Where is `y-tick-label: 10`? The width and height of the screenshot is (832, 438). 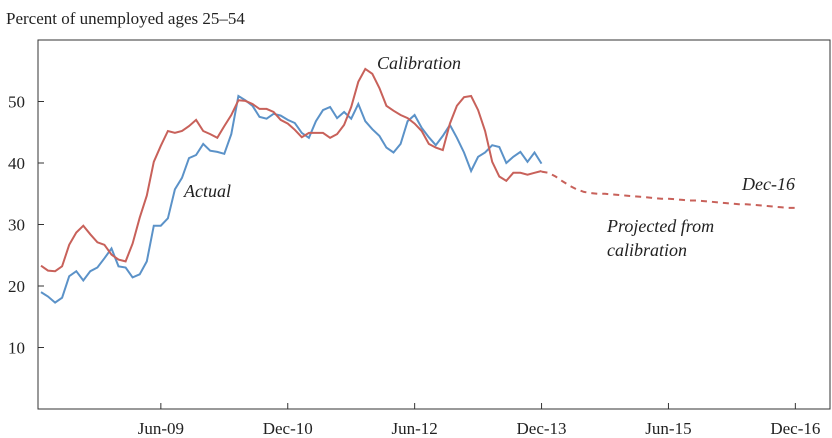
y-tick-label: 10 is located at coordinates (16, 348).